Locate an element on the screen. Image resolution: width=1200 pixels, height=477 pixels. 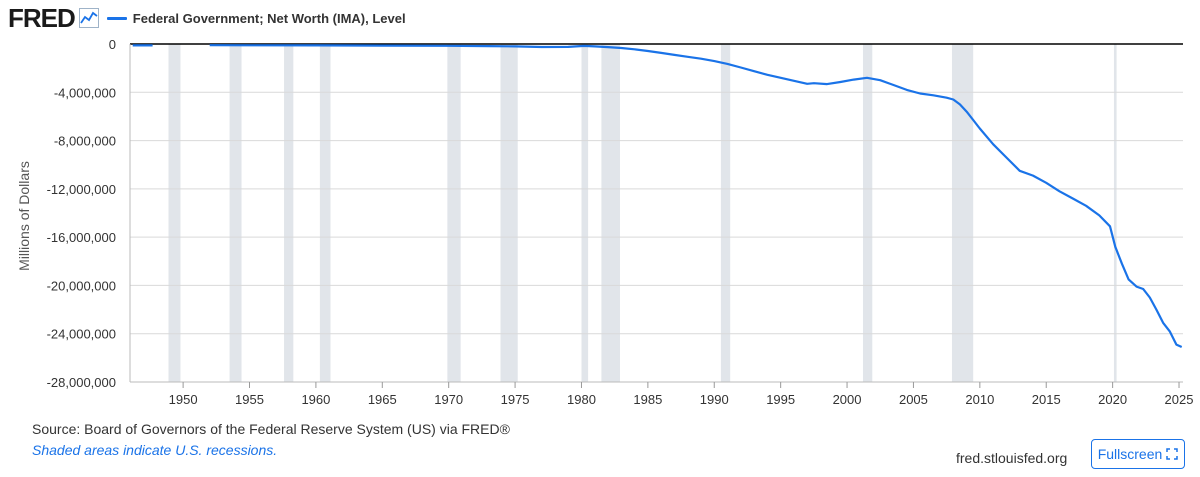
x-tick-label: 1970 is located at coordinates (448, 399).